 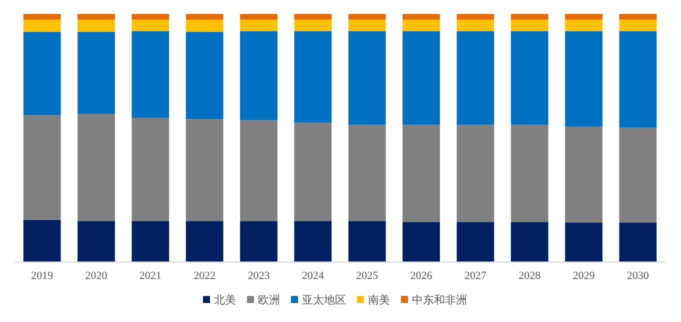 What do you see at coordinates (259, 276) in the screenshot?
I see `x-tick-label: 2023` at bounding box center [259, 276].